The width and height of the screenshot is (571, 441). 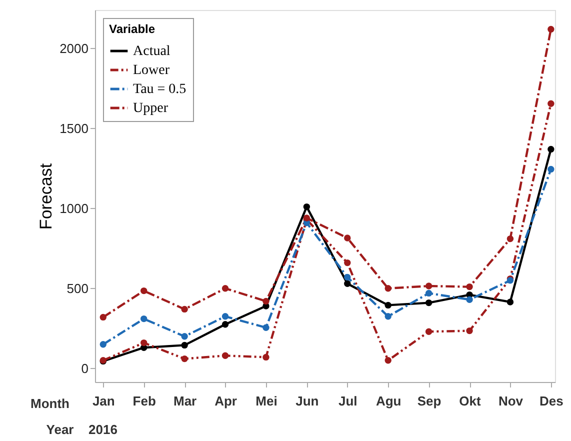 What do you see at coordinates (74, 208) in the screenshot?
I see `y-tick-label: 1000` at bounding box center [74, 208].